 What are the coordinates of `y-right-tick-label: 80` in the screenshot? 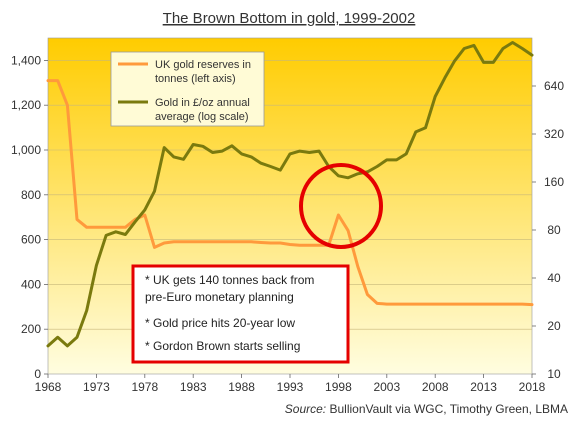 It's located at (554, 230).